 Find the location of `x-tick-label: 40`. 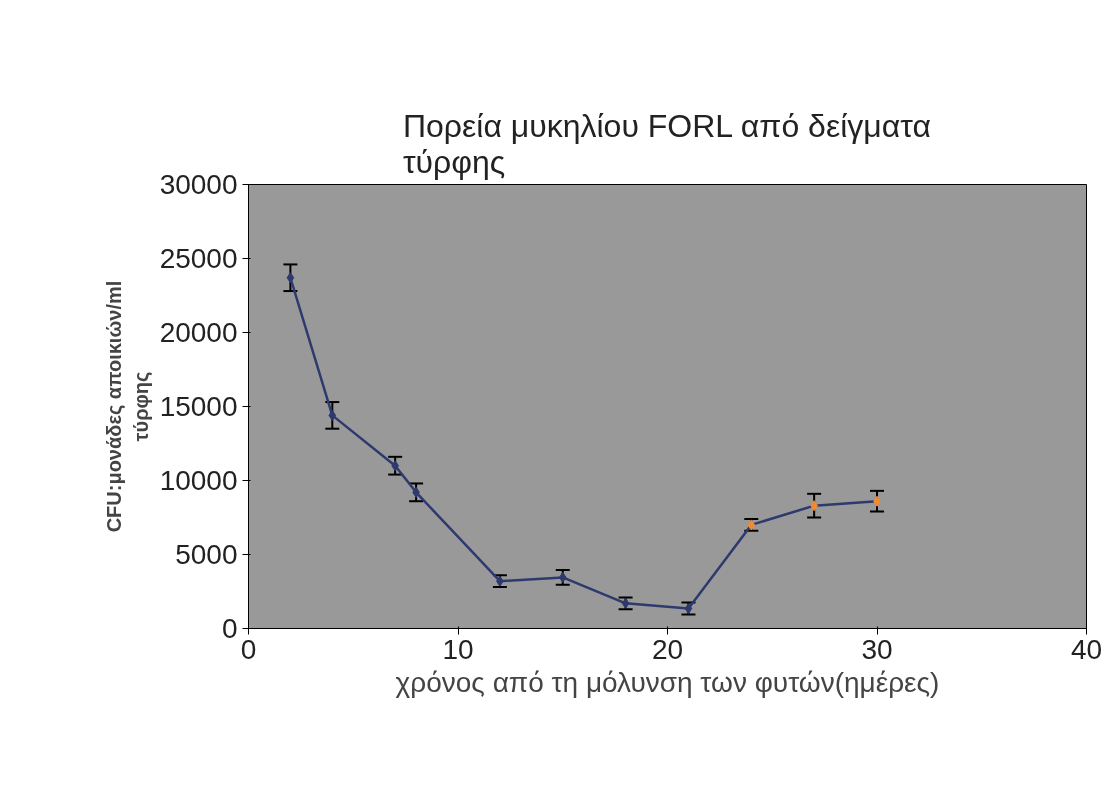

x-tick-label: 40 is located at coordinates (1086, 649).